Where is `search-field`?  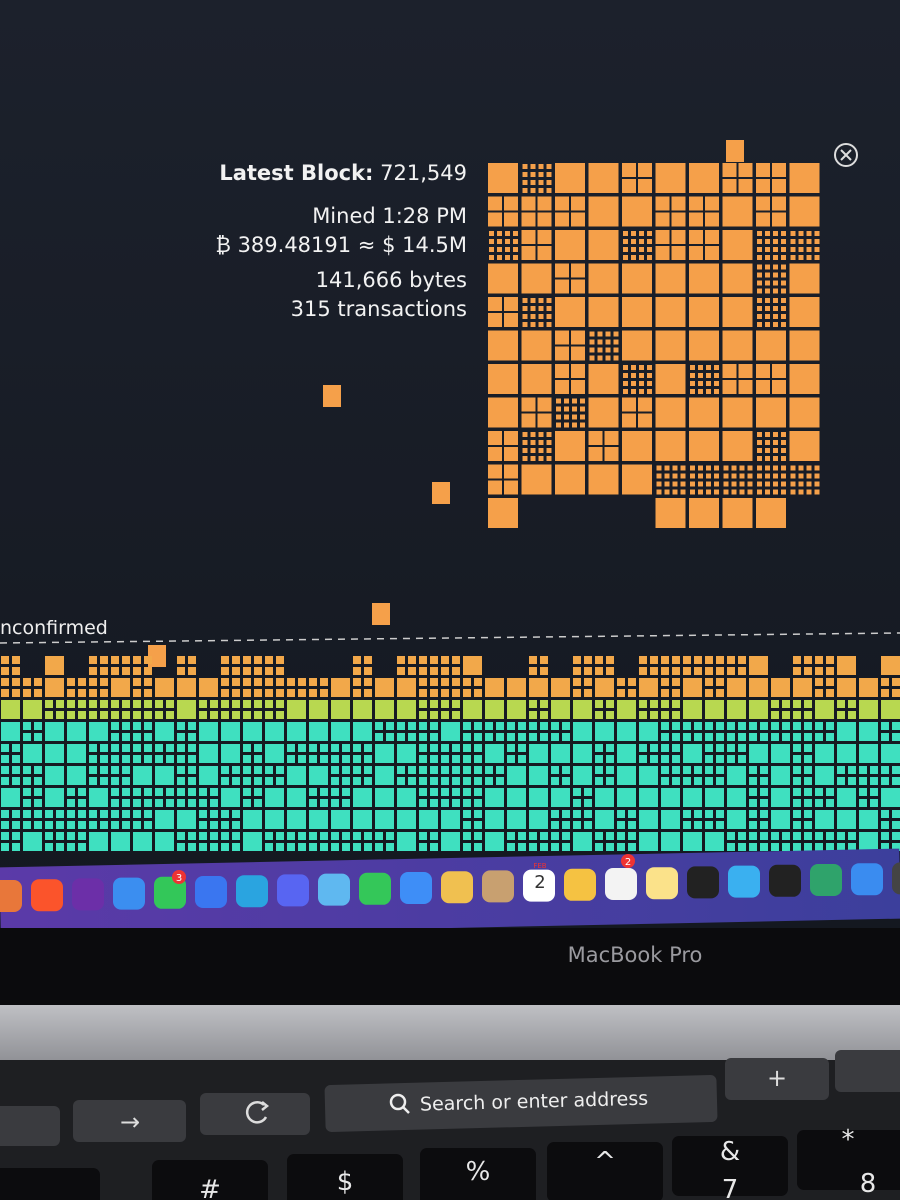
search-field is located at coordinates (521, 1103).